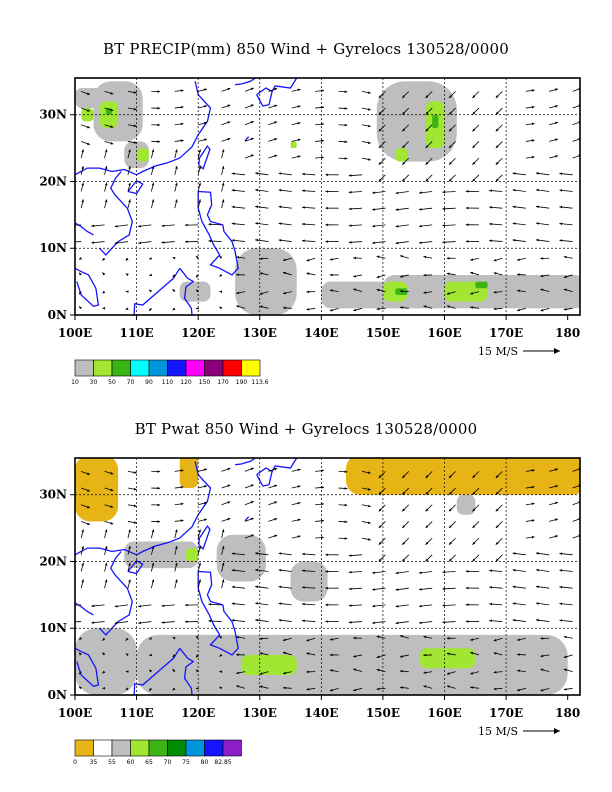  What do you see at coordinates (567, 333) in the screenshot?
I see `x-tick-label: 180` at bounding box center [567, 333].